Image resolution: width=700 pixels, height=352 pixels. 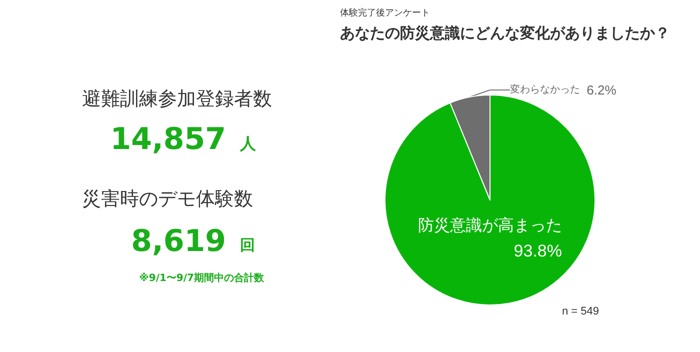 What do you see at coordinates (490, 225) in the screenshot?
I see `slice-label: 防災意識が高まった` at bounding box center [490, 225].